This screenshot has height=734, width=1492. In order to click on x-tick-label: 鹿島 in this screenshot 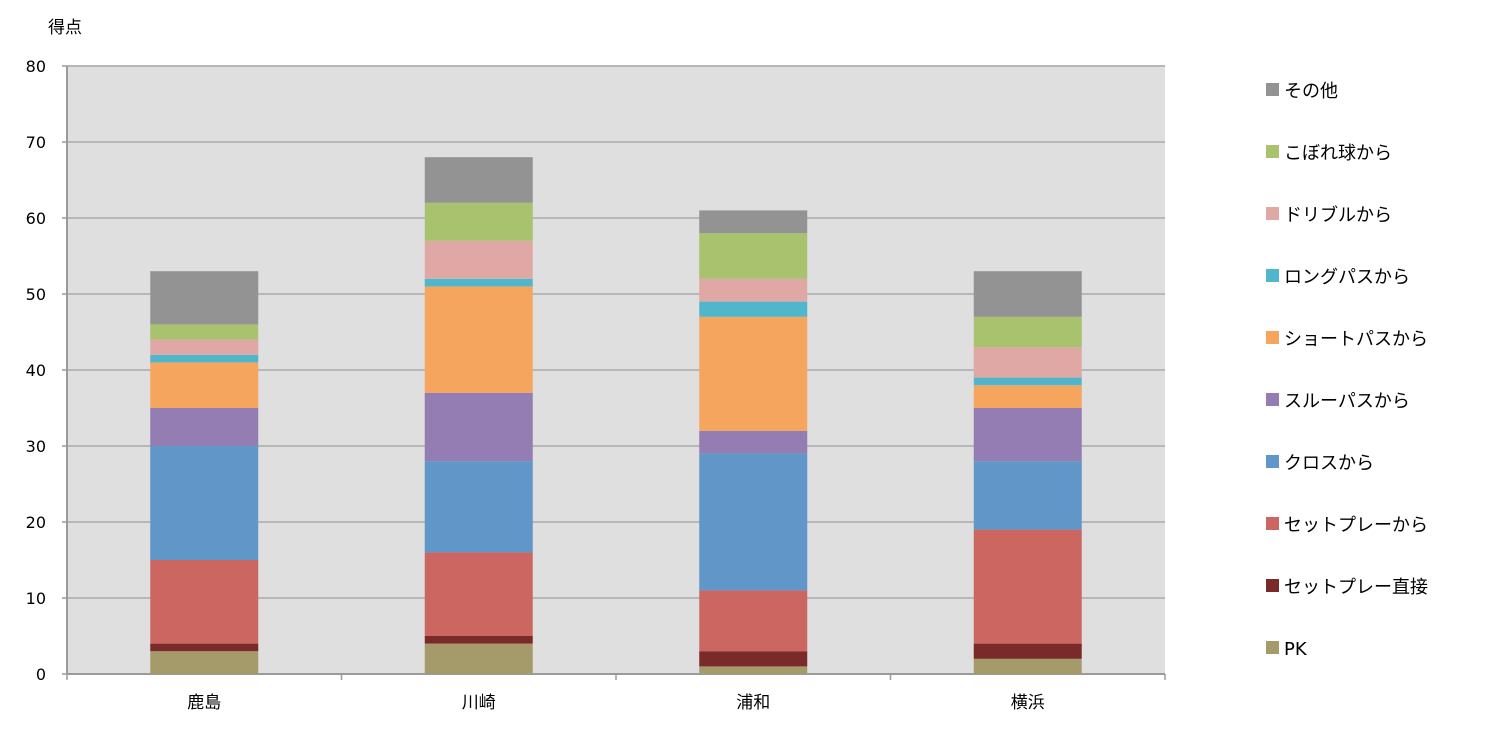, I will do `click(204, 703)`.